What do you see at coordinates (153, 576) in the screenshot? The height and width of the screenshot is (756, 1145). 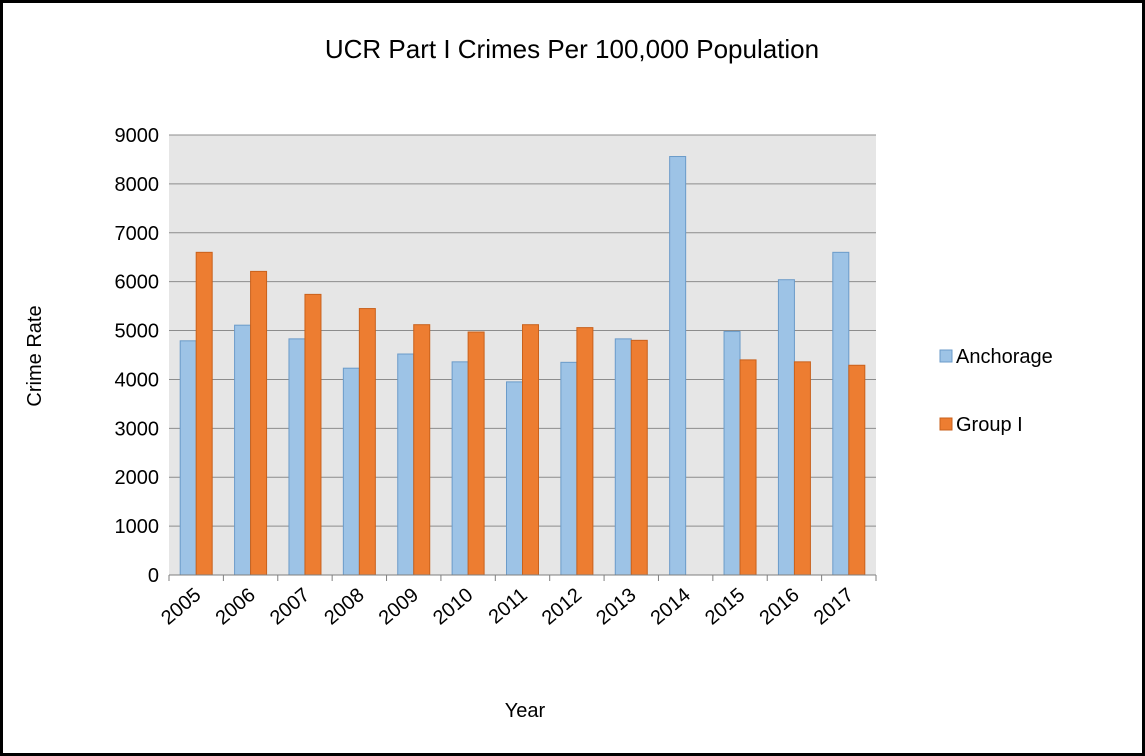 I see `y-tick-label: 0` at bounding box center [153, 576].